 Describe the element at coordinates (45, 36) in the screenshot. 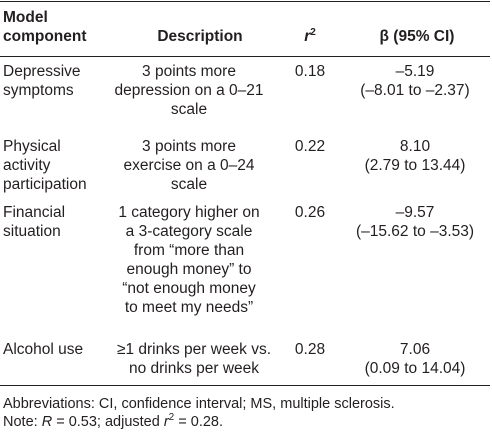

I see `header-model-line2: component` at that location.